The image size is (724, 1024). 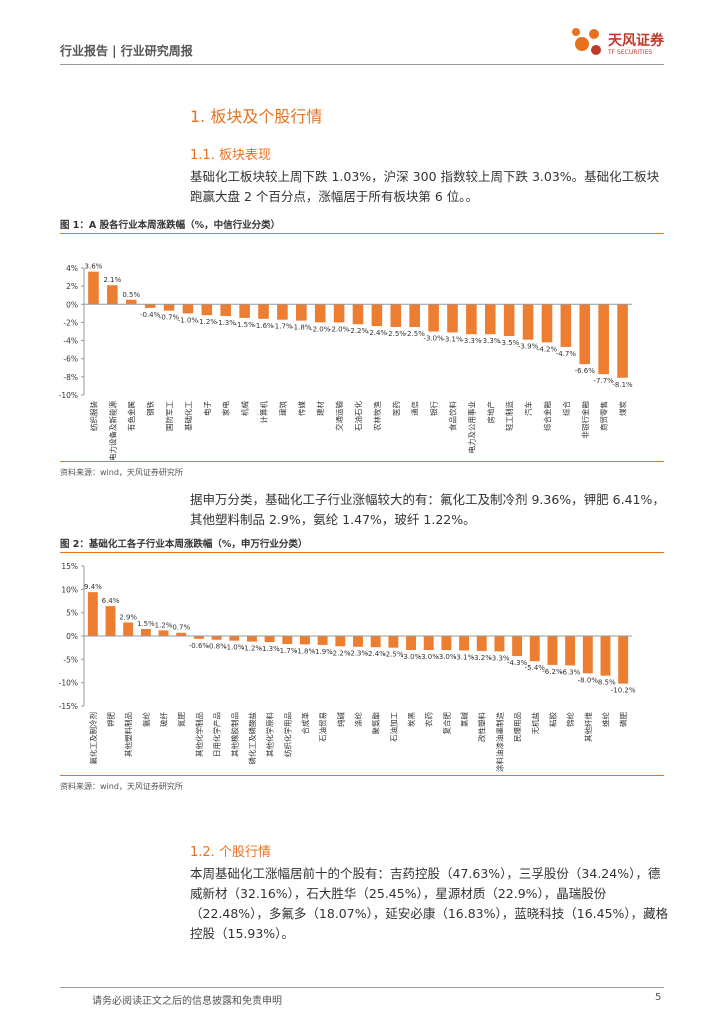 What do you see at coordinates (499, 658) in the screenshot?
I see `data-label: -3.3%` at bounding box center [499, 658].